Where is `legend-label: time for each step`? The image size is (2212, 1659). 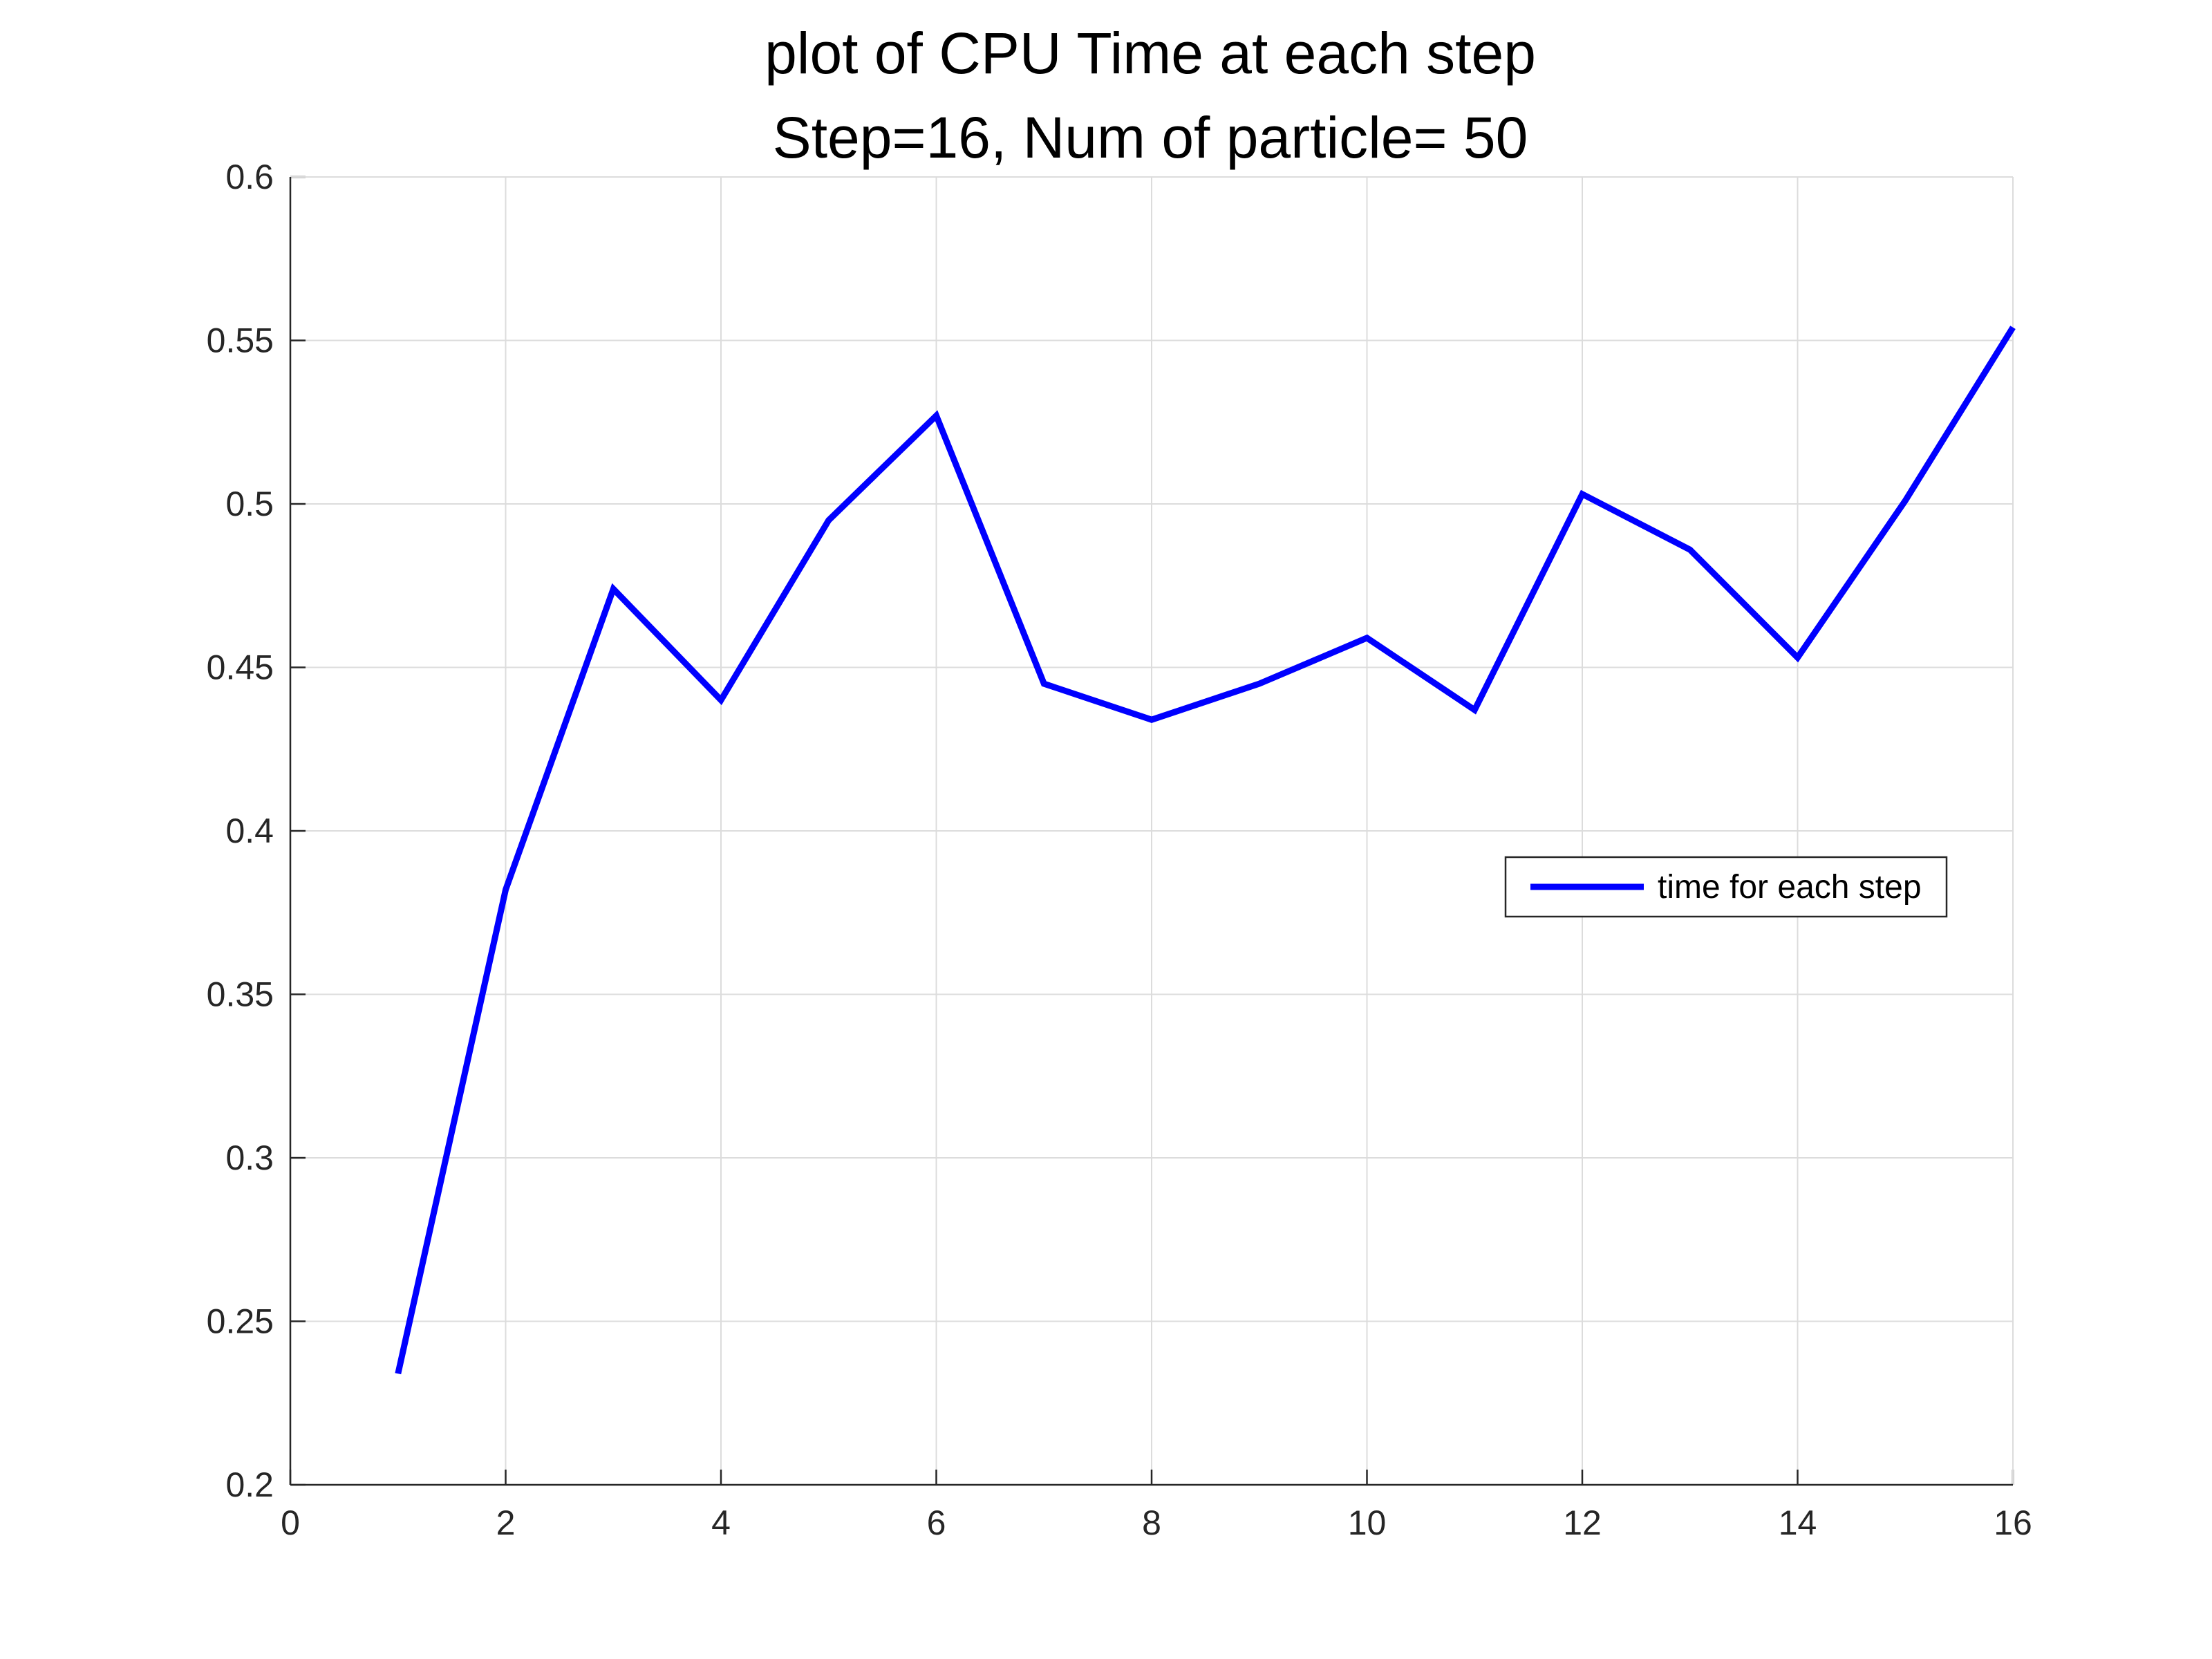
legend-label: time for each step is located at coordinates (1790, 887).